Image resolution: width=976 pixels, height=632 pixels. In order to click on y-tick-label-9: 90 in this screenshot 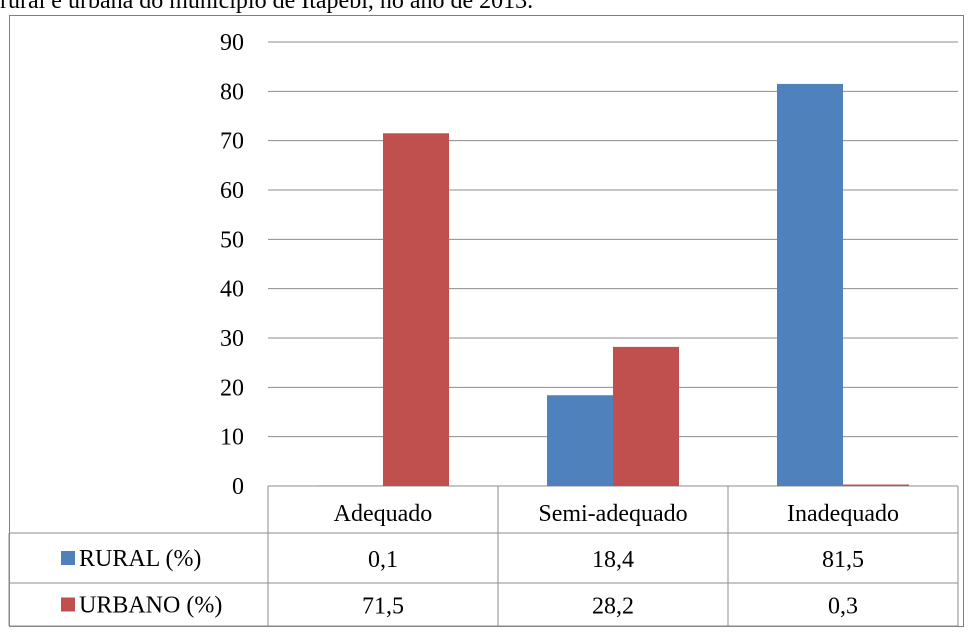, I will do `click(232, 43)`.